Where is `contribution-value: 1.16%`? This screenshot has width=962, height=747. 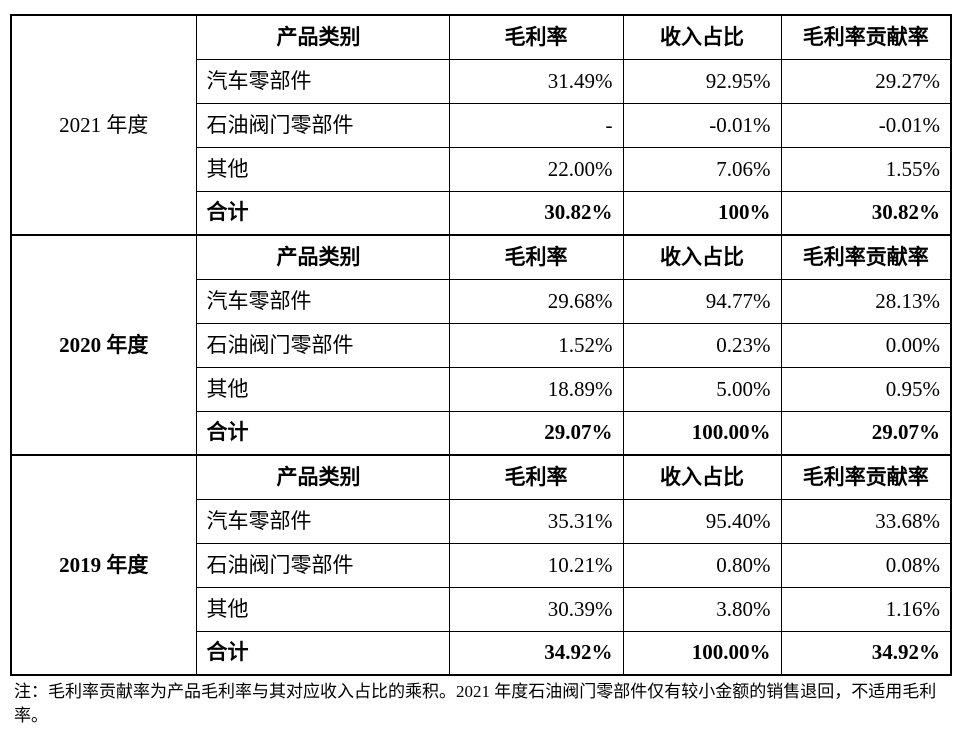
contribution-value: 1.16% is located at coordinates (866, 609).